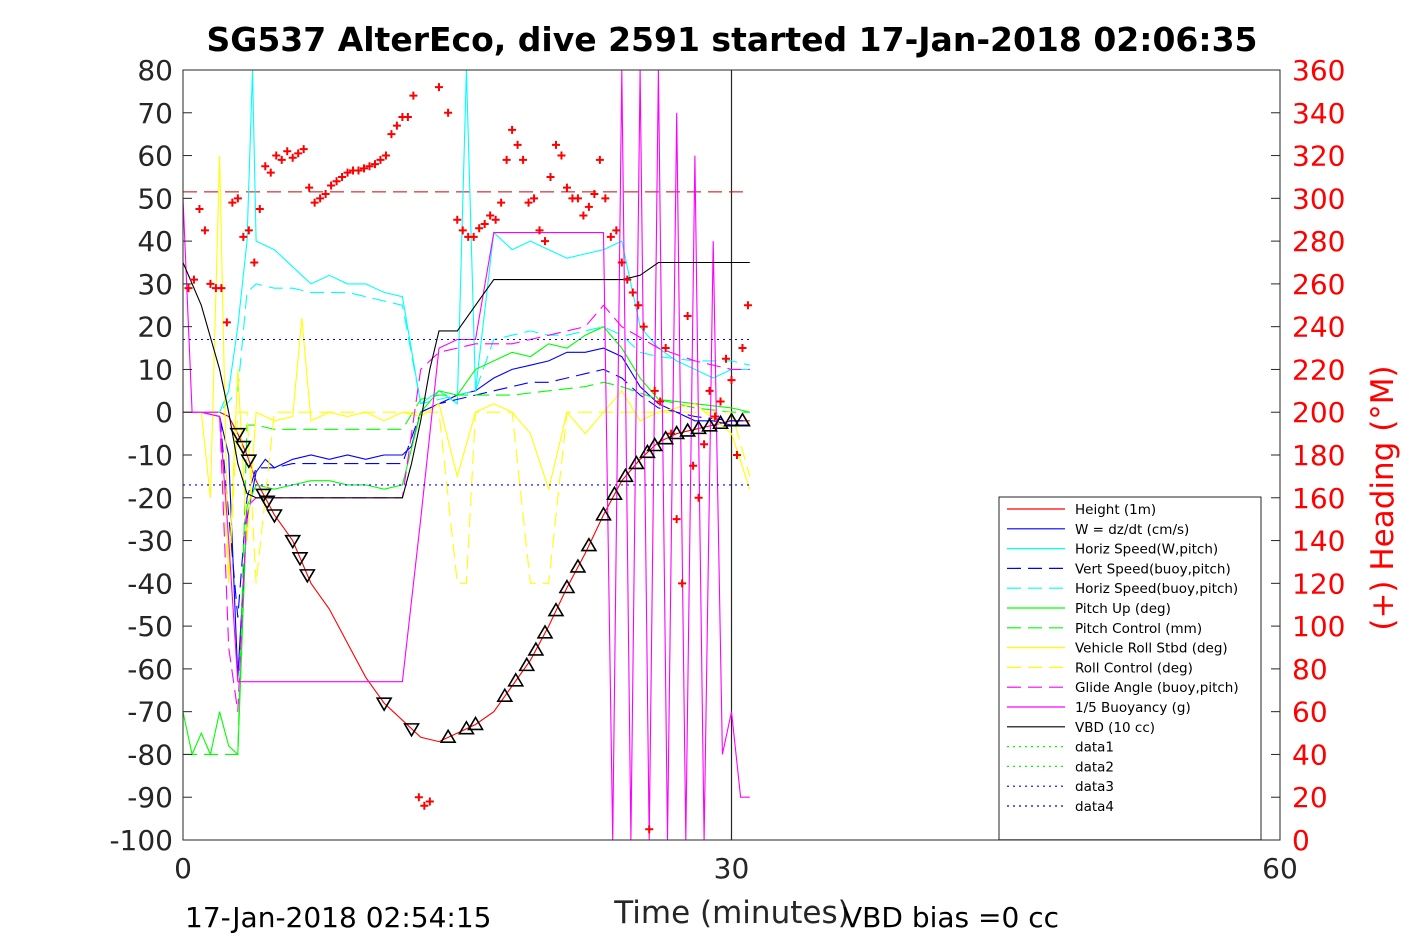 The image size is (1417, 945). I want to click on y-tick-label-15: -70, so click(150, 712).